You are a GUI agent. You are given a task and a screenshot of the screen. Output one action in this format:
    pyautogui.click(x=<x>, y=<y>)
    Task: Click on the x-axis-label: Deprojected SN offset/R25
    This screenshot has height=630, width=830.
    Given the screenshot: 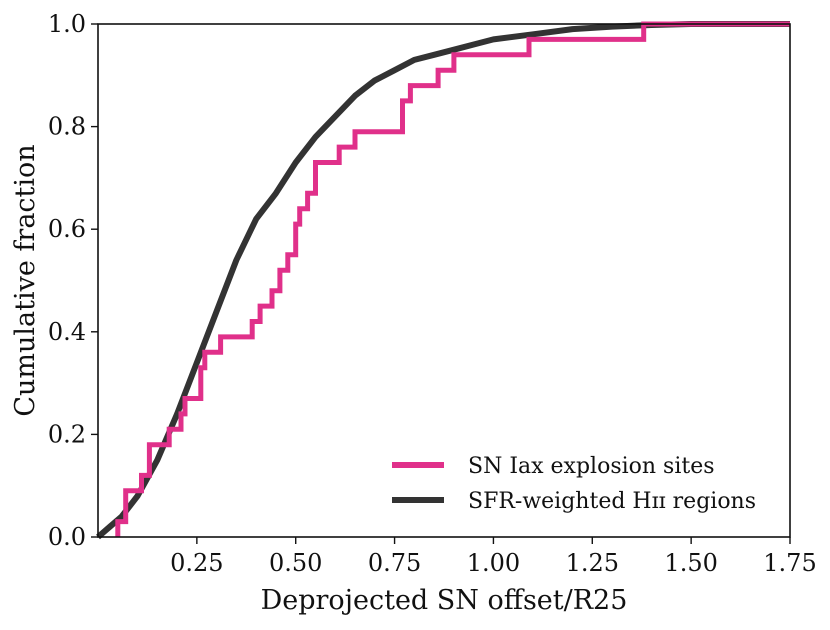 What is the action you would take?
    pyautogui.click(x=444, y=600)
    